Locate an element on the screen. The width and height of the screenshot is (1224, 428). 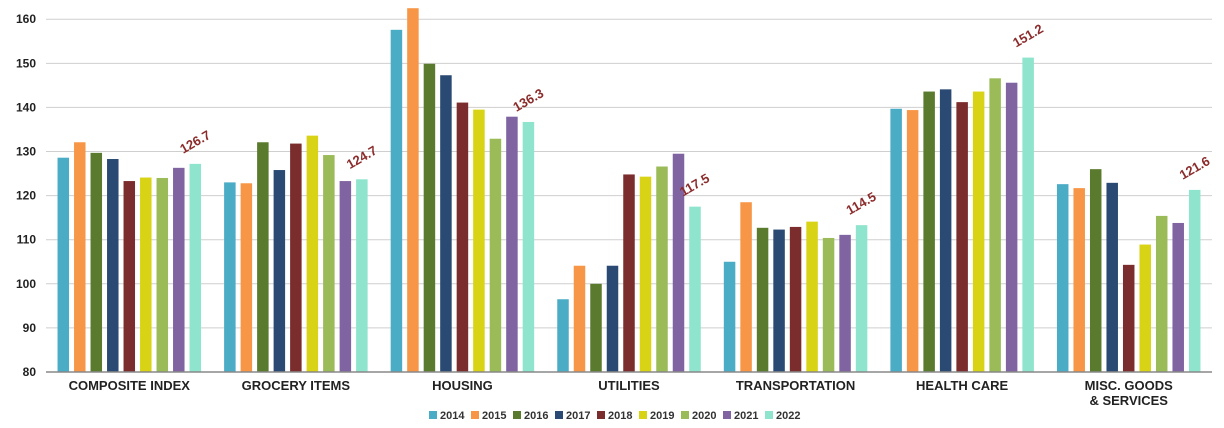
x-tick-label: TRANSPORTATION is located at coordinates (795, 385).